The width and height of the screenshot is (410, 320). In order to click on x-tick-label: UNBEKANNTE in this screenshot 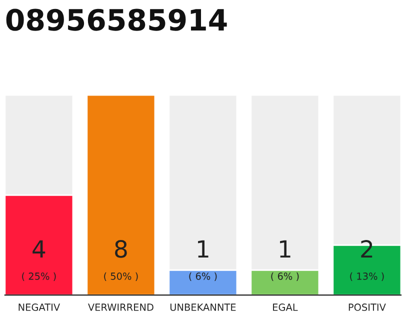, I will do `click(203, 307)`.